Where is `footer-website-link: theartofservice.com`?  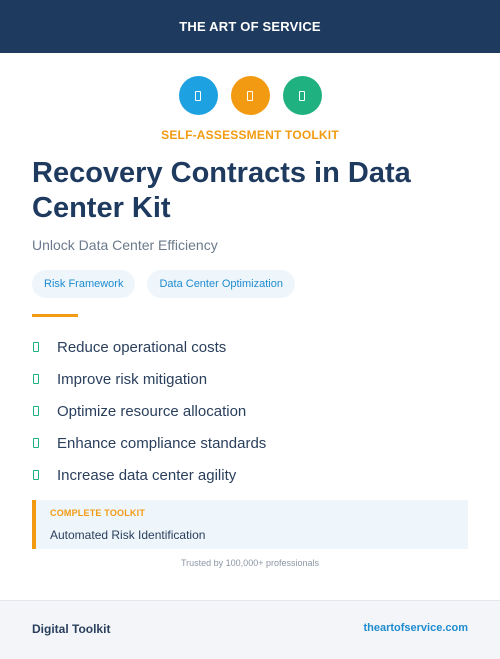
footer-website-link: theartofservice.com is located at coordinates (415, 628).